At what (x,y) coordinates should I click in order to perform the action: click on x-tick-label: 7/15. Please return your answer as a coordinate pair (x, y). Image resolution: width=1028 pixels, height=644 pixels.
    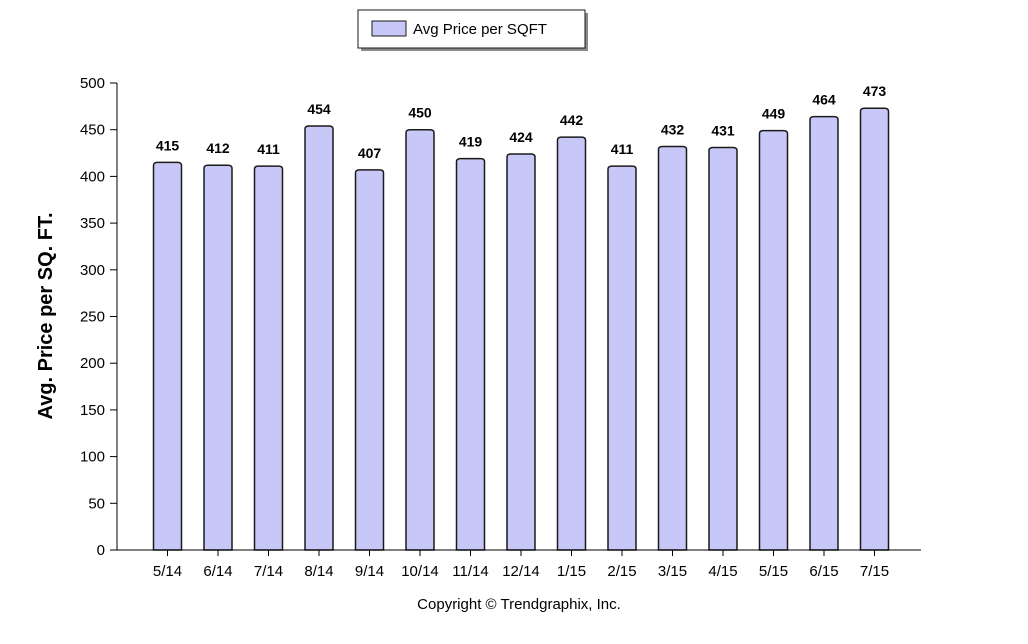
    Looking at the image, I should click on (874, 571).